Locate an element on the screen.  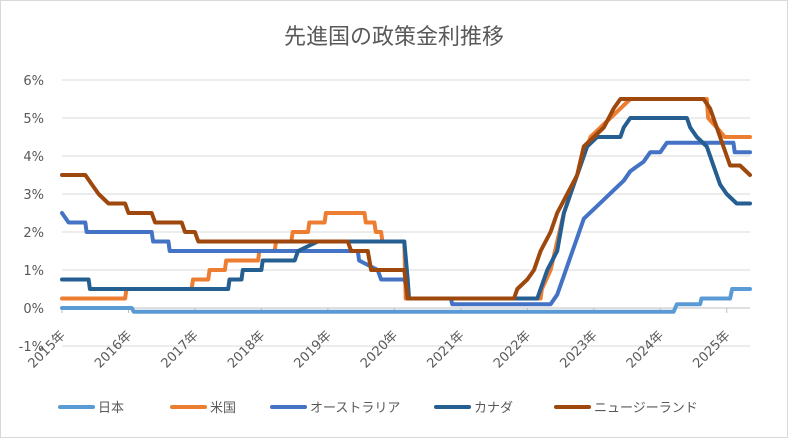
legend-label: 日本 is located at coordinates (111, 408).